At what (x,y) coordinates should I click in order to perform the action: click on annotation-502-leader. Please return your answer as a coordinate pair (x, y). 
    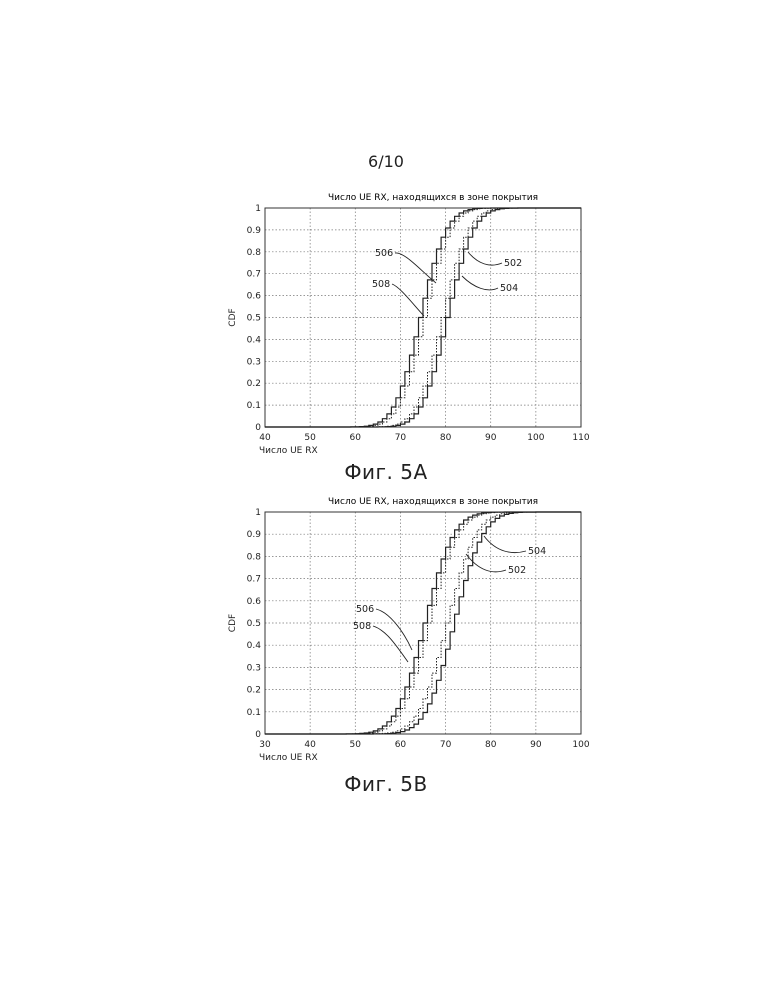
    Looking at the image, I should click on (485, 258).